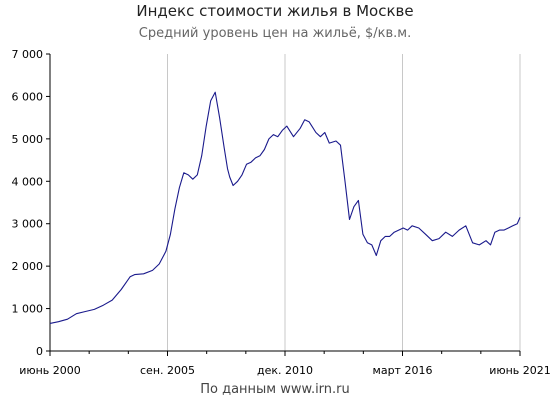 The width and height of the screenshot is (550, 400). Describe the element at coordinates (167, 370) in the screenshot. I see `x-tick-label: сен. 2005` at that location.